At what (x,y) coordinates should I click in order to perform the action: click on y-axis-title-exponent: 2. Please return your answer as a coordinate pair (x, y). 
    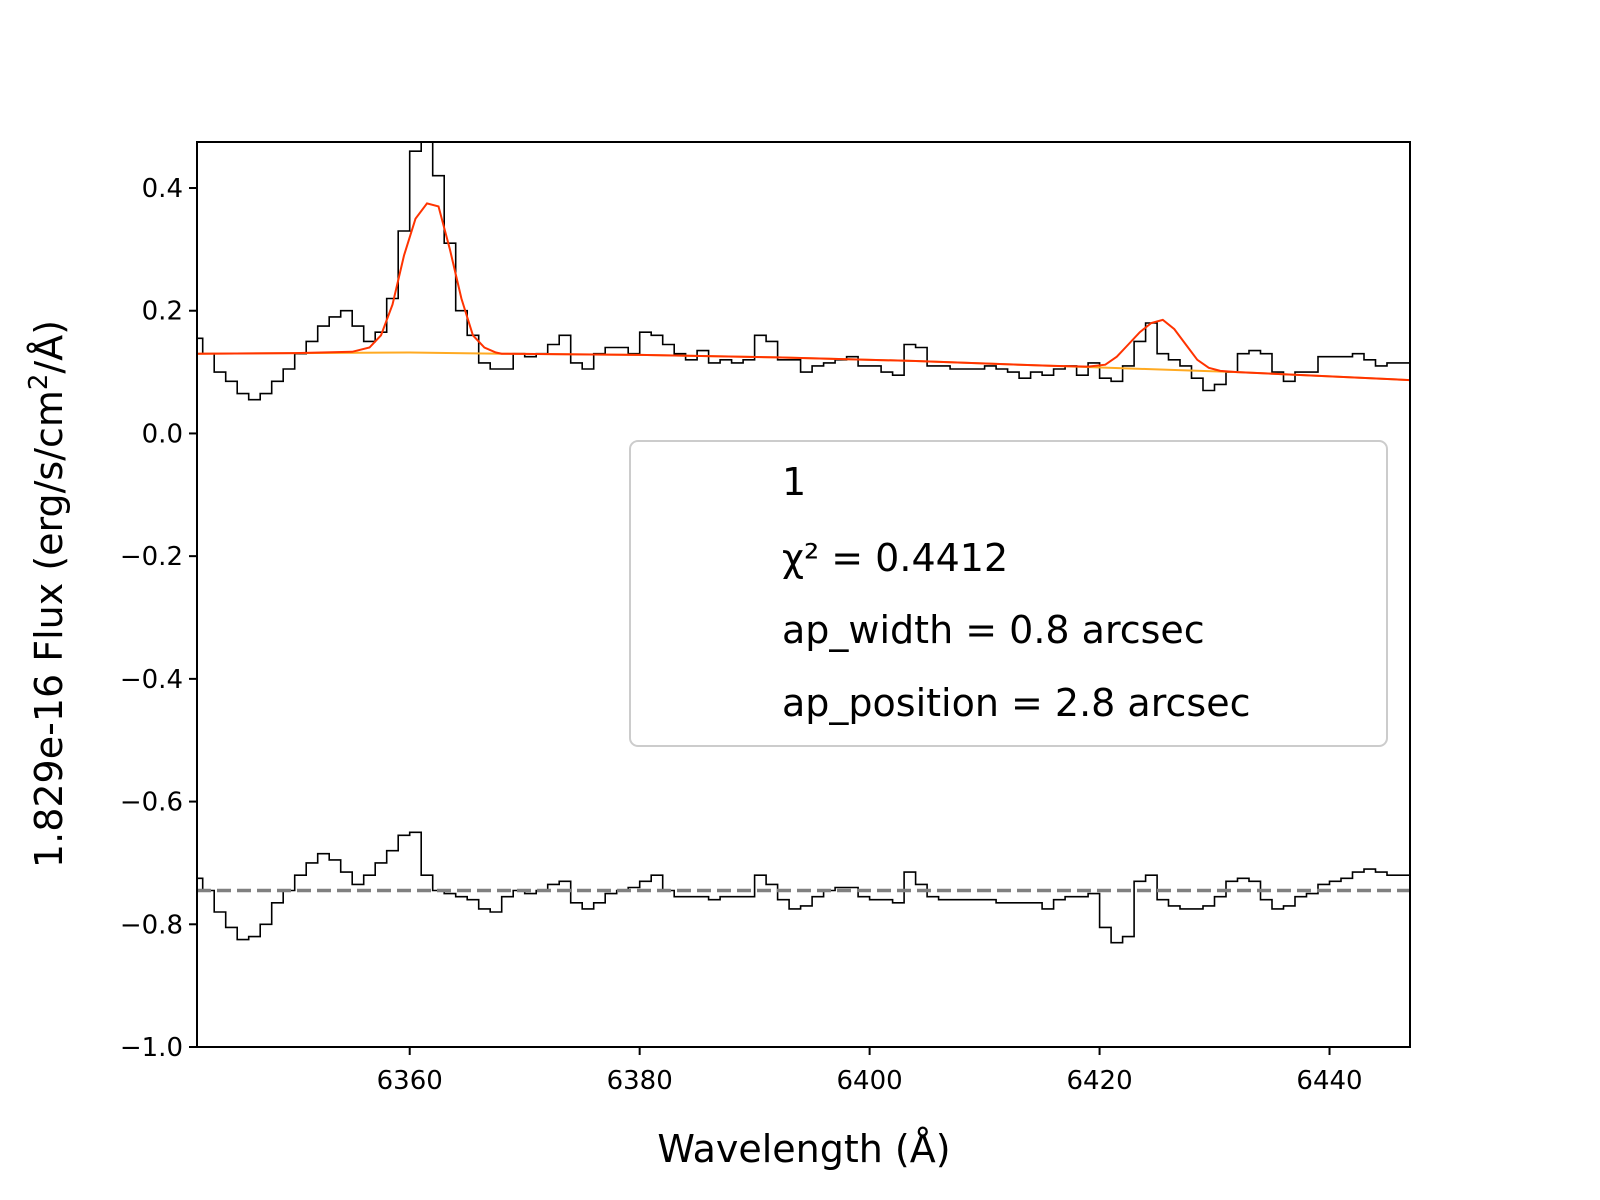
    Looking at the image, I should click on (39, 382).